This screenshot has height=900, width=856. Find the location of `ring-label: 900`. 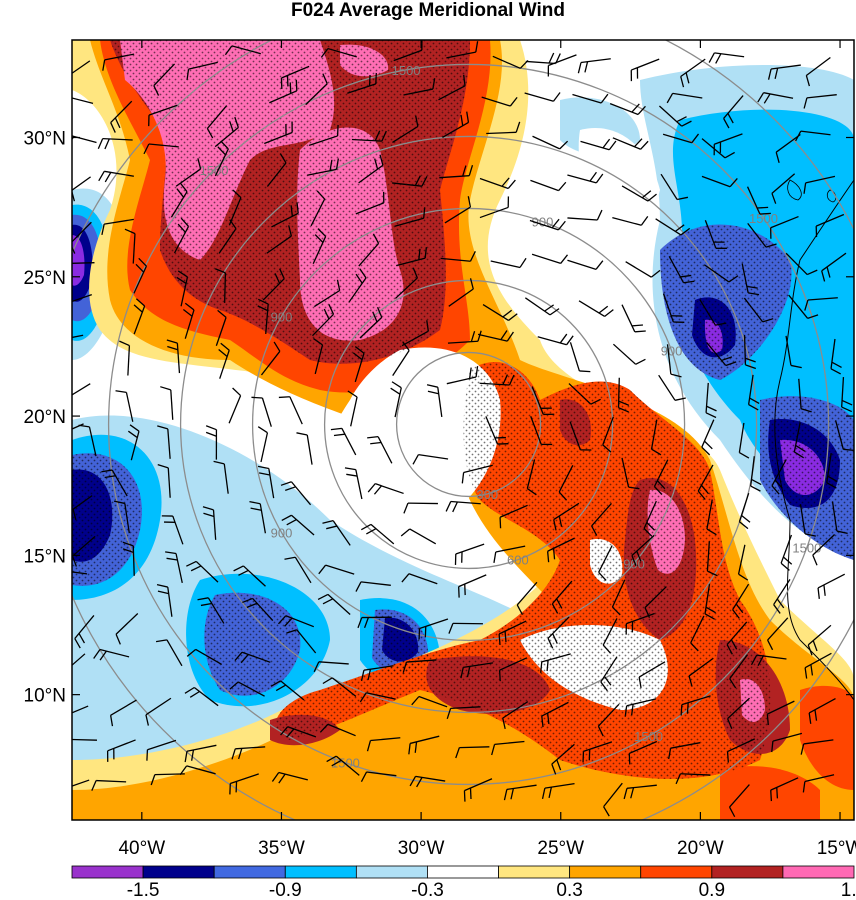

ring-label: 900 is located at coordinates (634, 563).